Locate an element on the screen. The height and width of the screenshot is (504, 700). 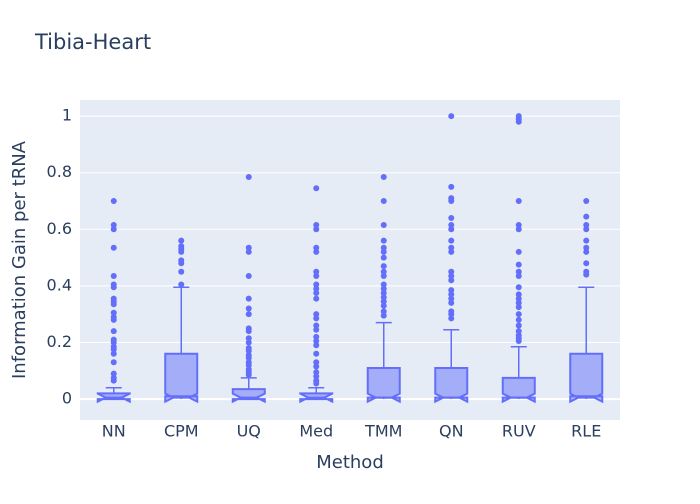
x-axis-title: Method is located at coordinates (350, 462).